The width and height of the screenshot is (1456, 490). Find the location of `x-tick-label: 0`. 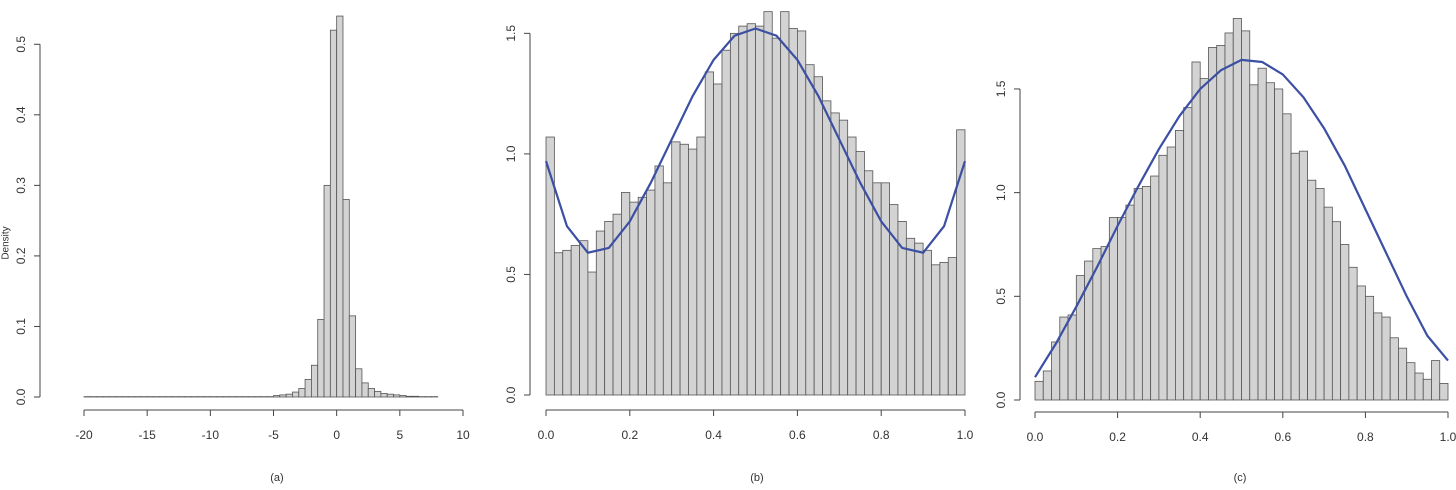

x-tick-label: 0 is located at coordinates (336, 435).